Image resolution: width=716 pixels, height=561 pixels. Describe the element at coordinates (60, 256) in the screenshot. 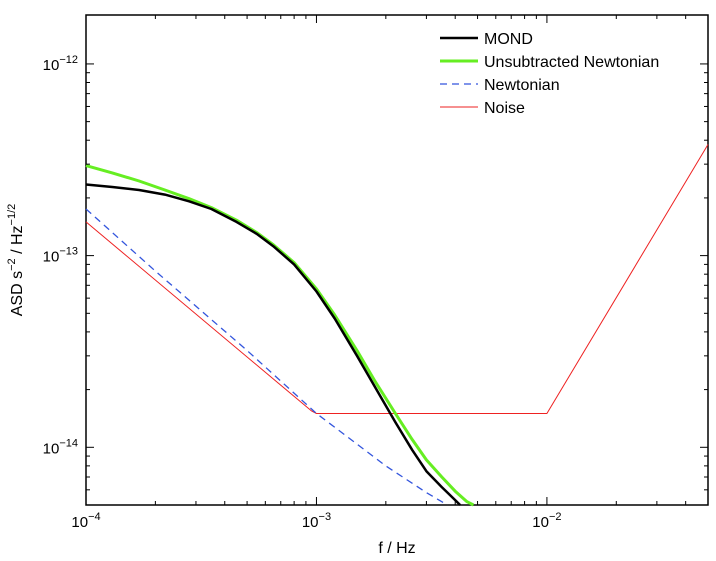

I see `y-tick-label: 10−13` at that location.